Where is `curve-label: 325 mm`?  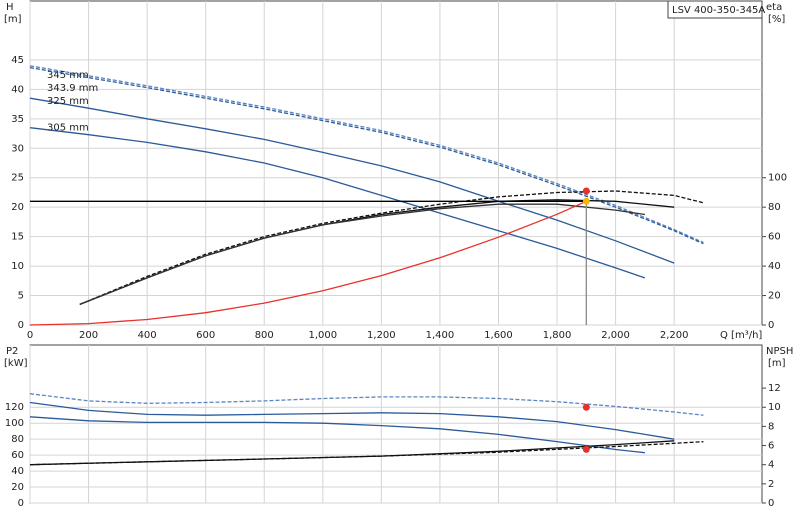 curve-label: 325 mm is located at coordinates (68, 101).